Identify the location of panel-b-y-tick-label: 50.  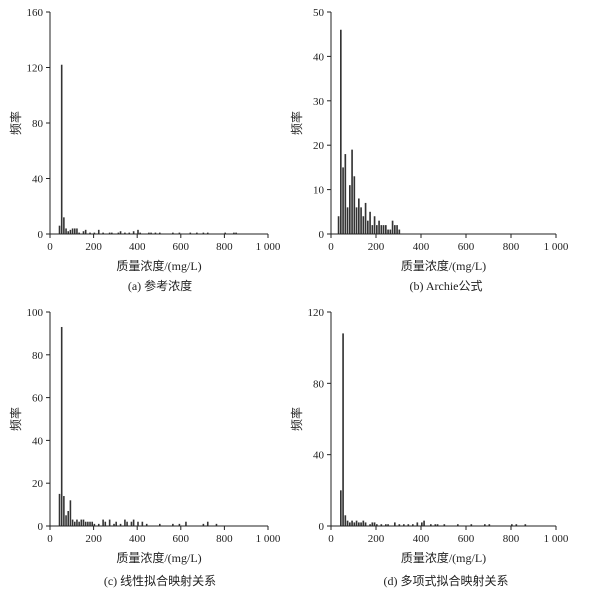
(319, 13).